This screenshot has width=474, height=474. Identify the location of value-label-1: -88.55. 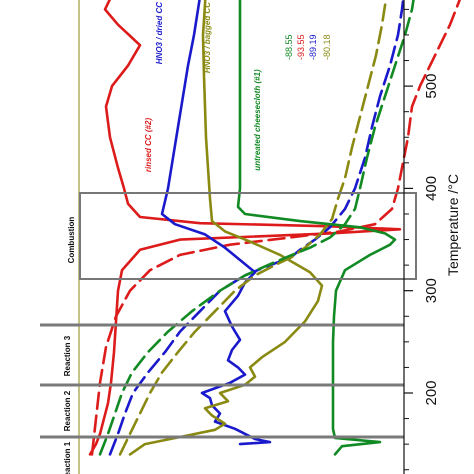
(289, 47).